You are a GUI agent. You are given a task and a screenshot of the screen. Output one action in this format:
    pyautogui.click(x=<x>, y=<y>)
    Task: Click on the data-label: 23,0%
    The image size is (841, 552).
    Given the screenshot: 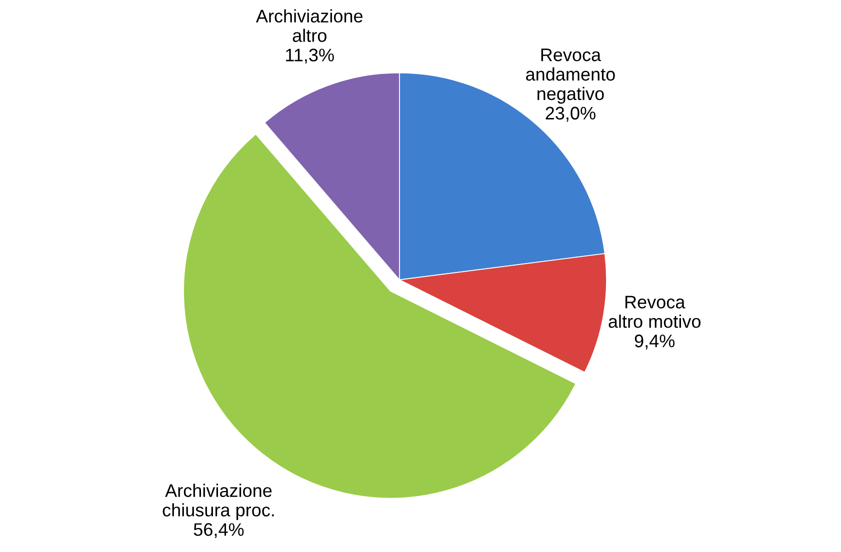 What is the action you would take?
    pyautogui.click(x=571, y=114)
    